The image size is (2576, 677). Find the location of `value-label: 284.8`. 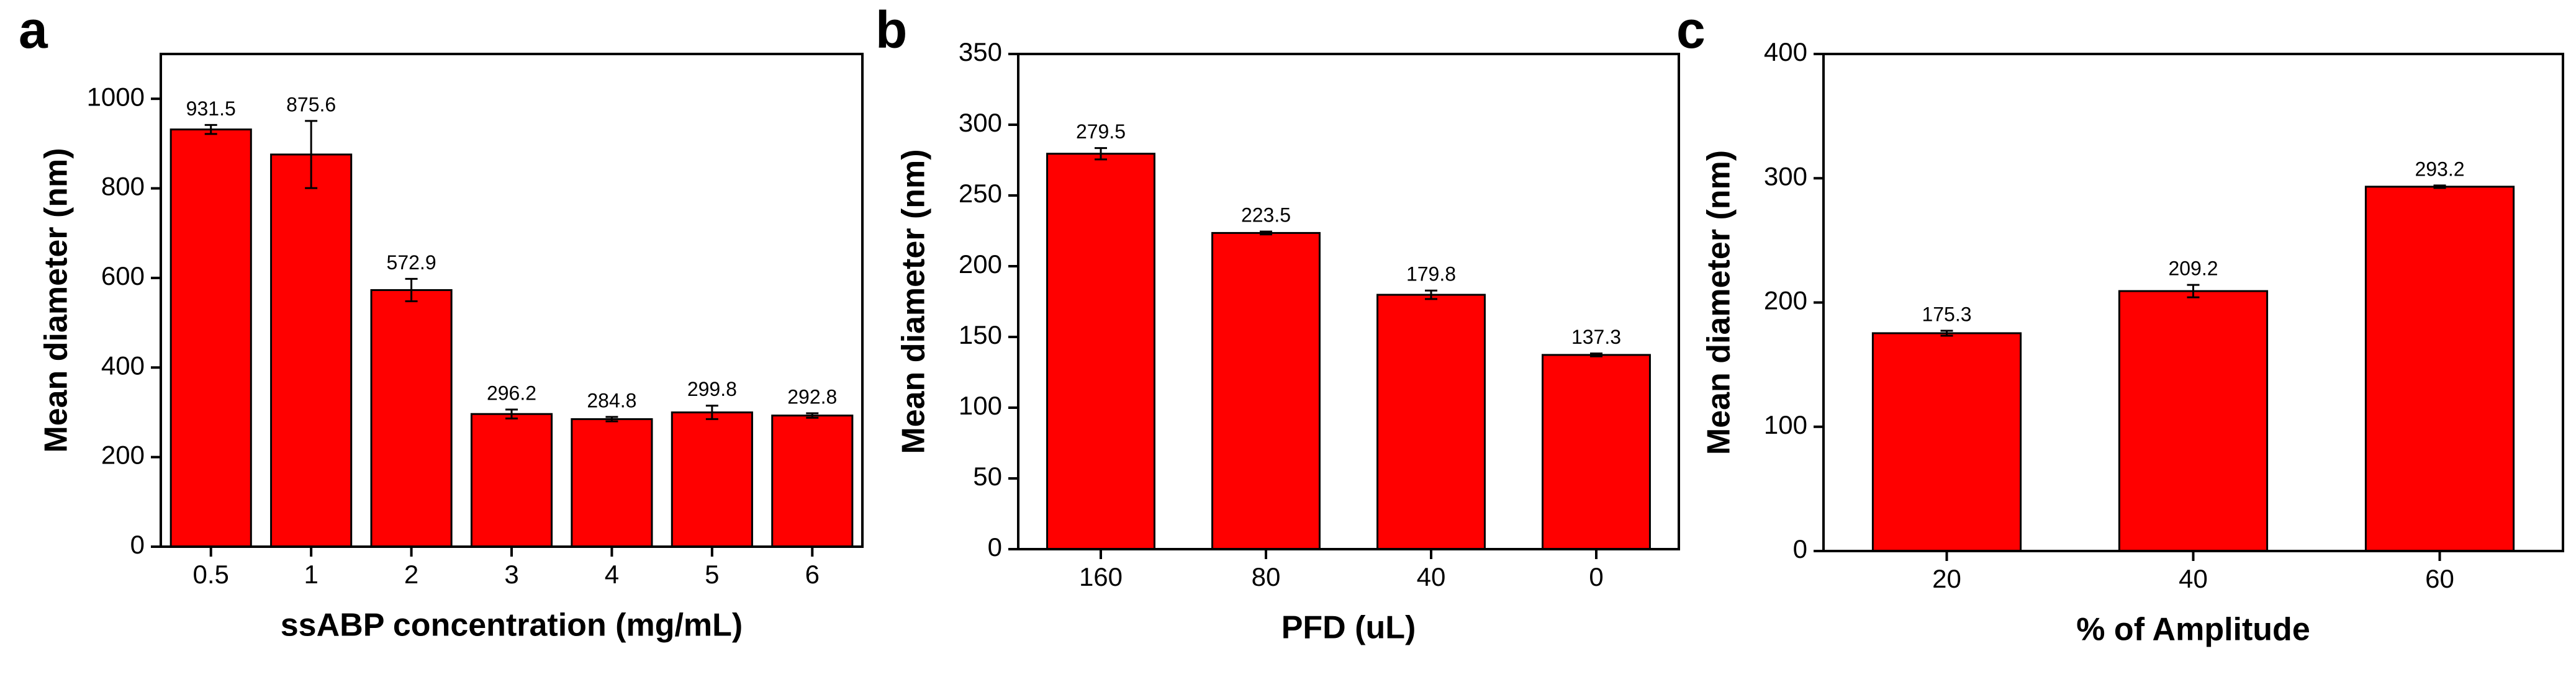

value-label: 284.8 is located at coordinates (611, 400).